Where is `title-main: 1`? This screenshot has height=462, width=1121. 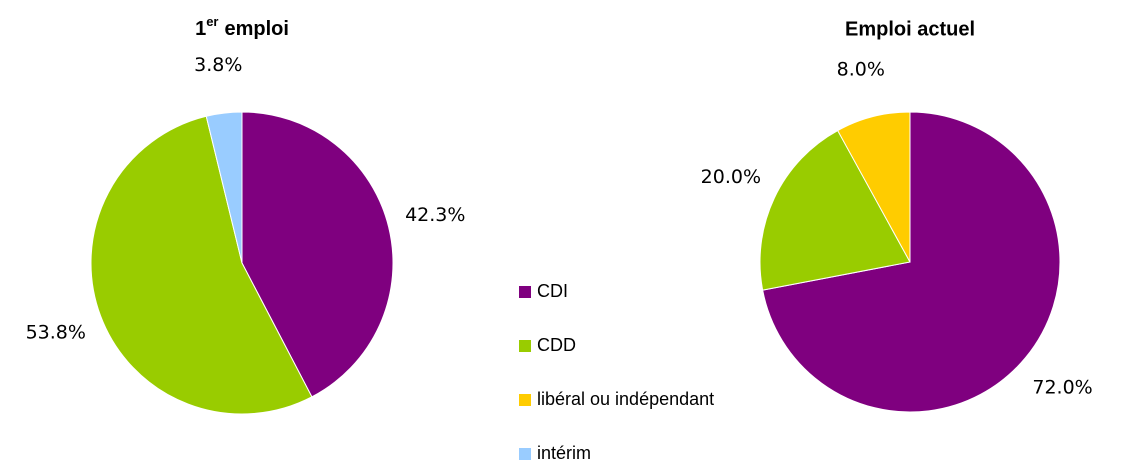 title-main: 1 is located at coordinates (200, 29).